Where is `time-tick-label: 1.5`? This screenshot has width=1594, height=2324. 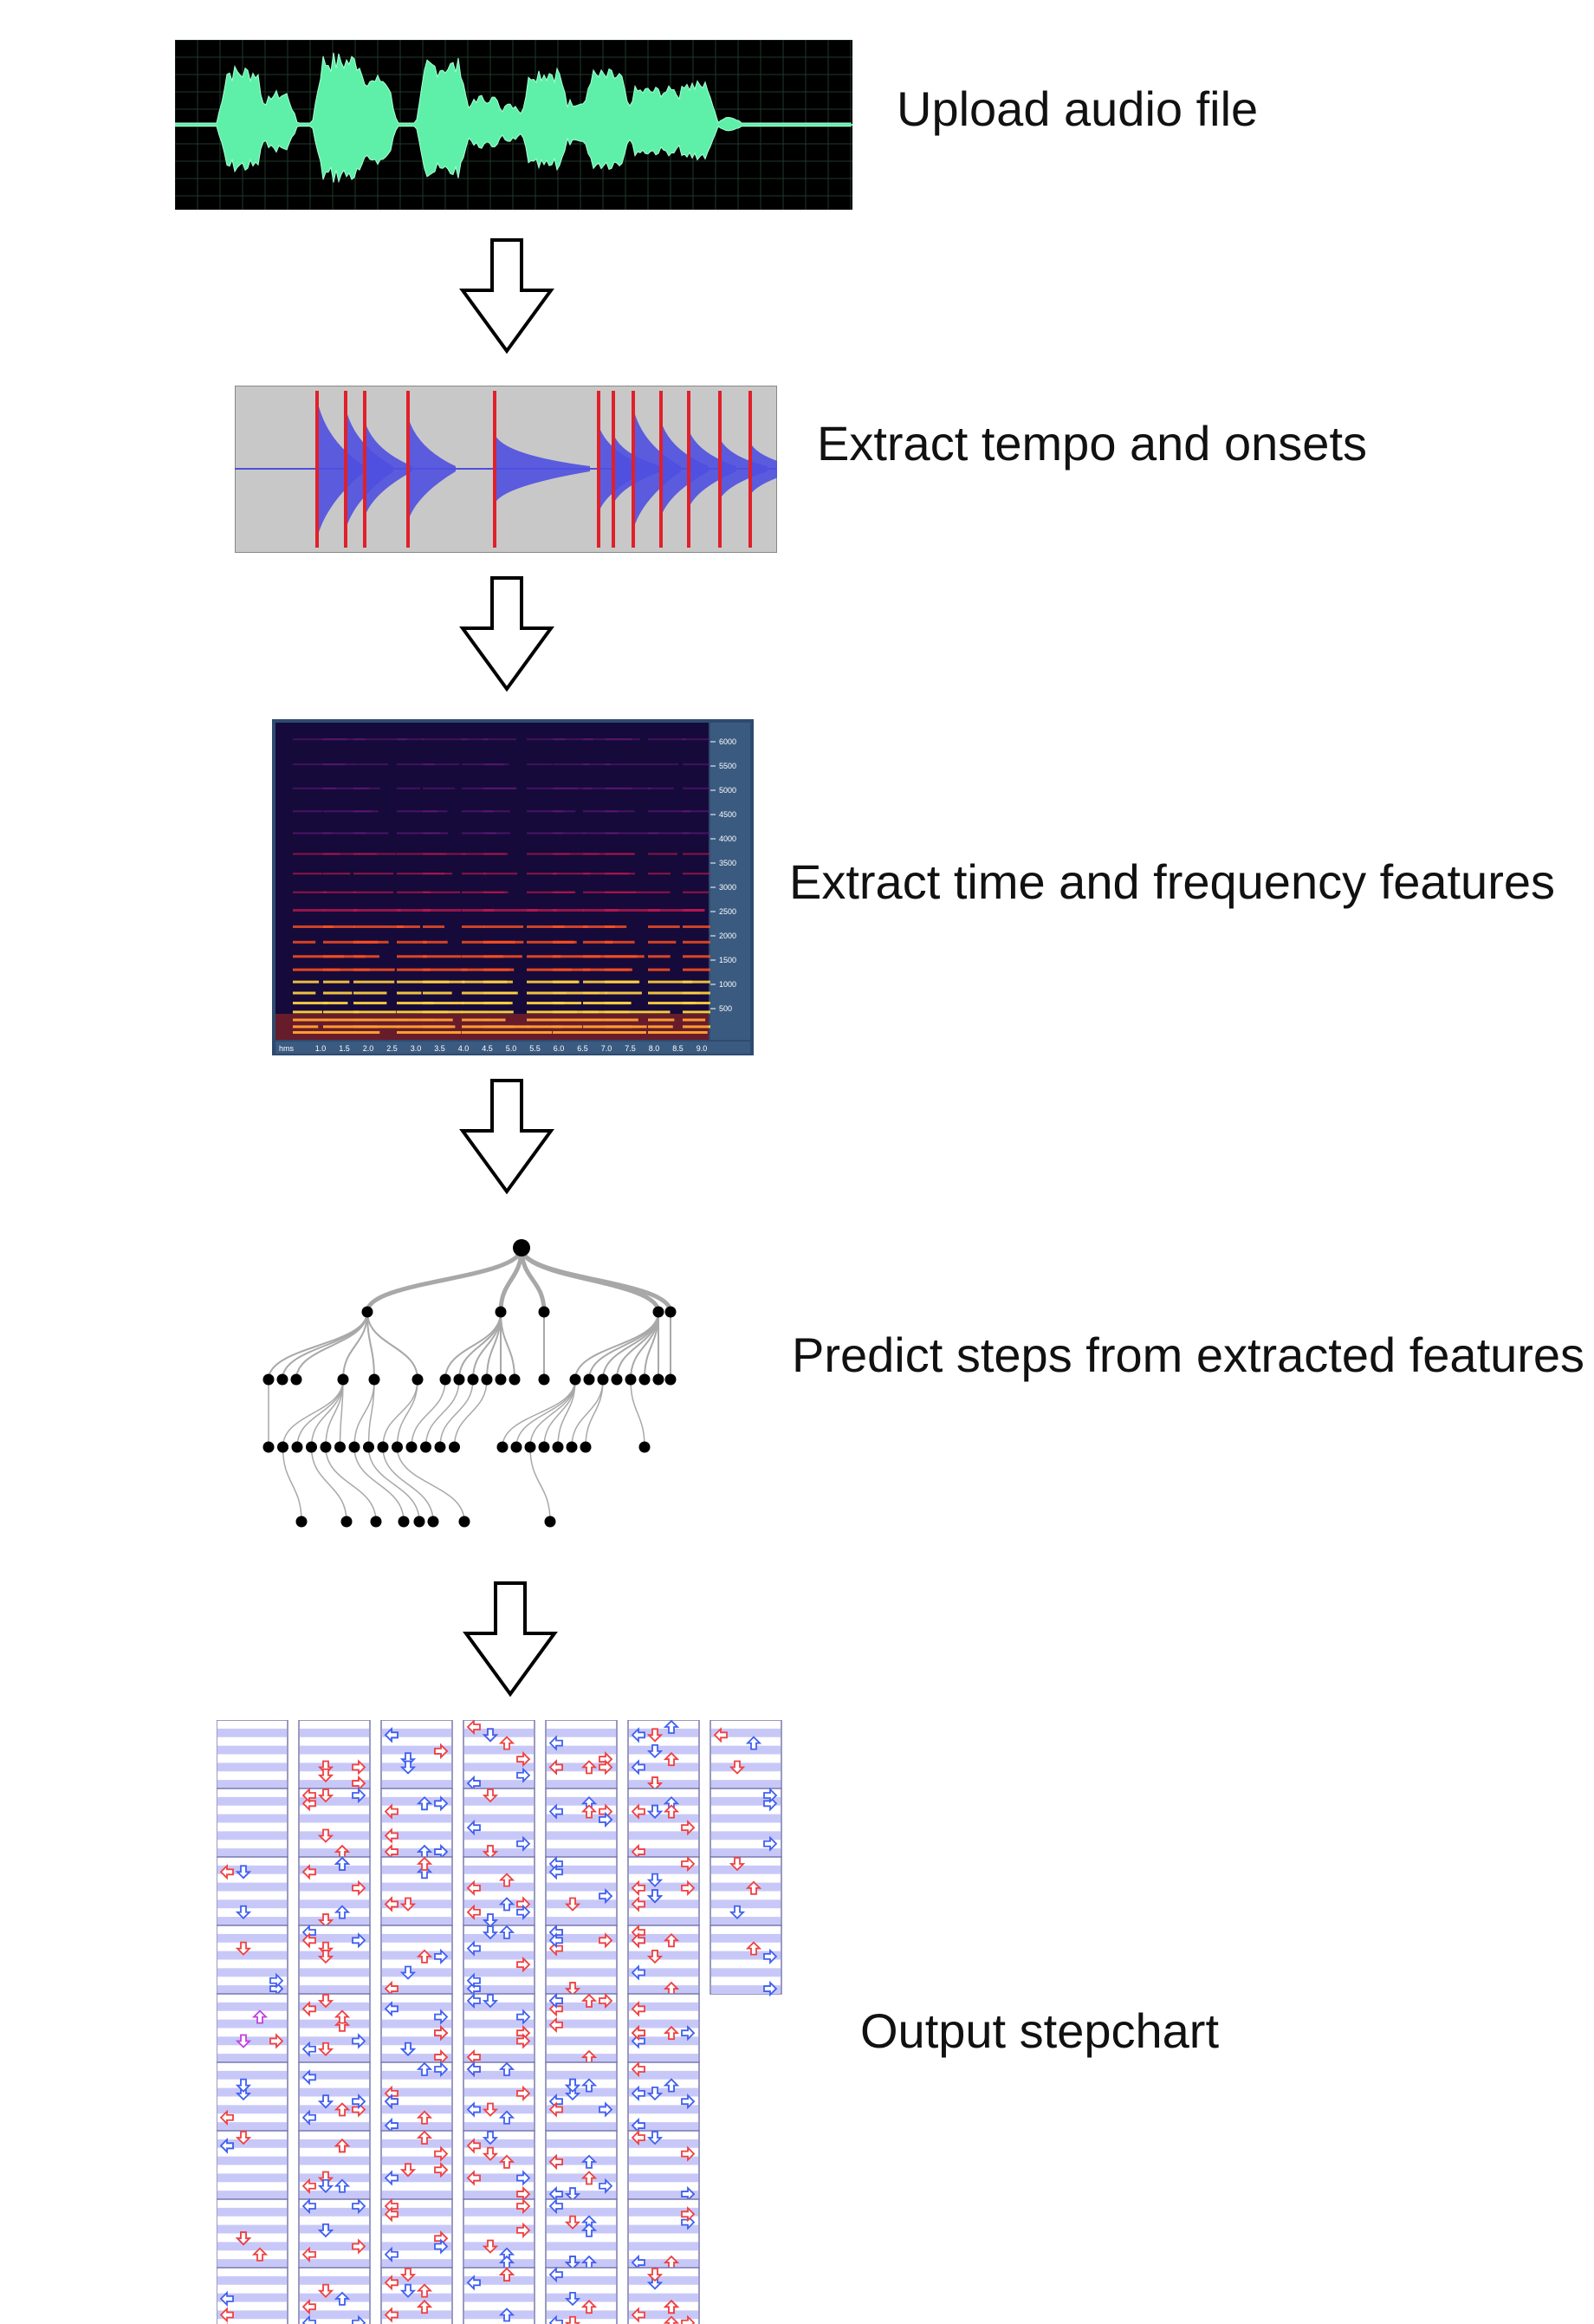 time-tick-label: 1.5 is located at coordinates (344, 1048).